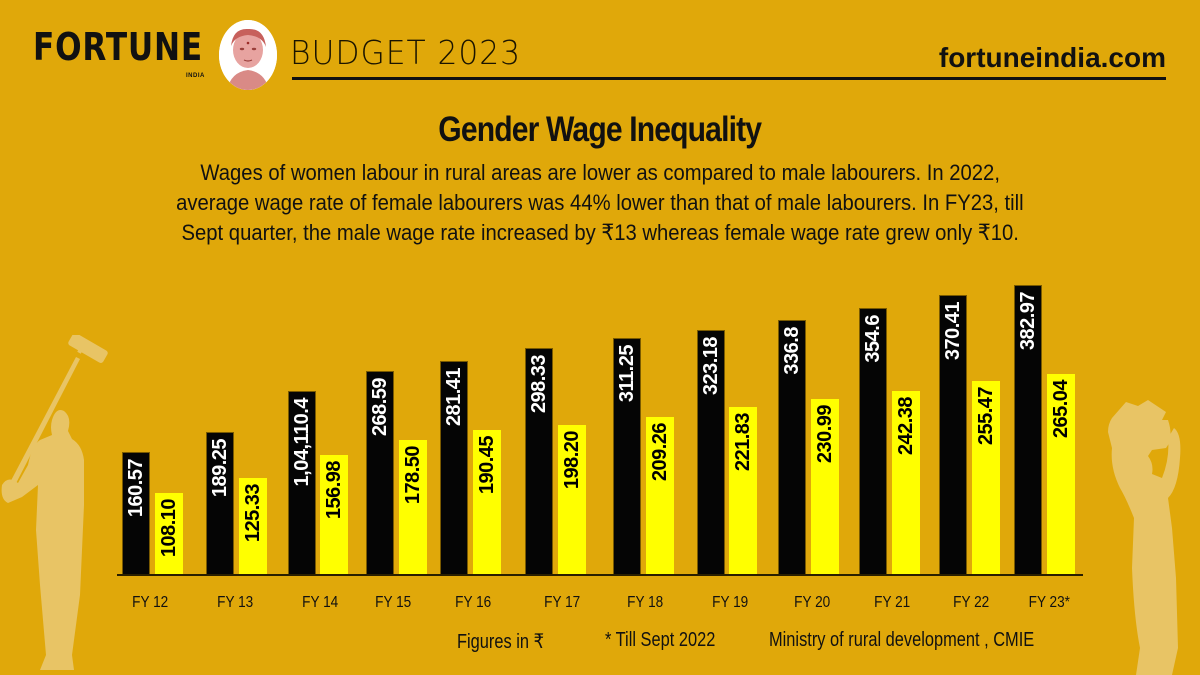 The height and width of the screenshot is (675, 1200). What do you see at coordinates (150, 602) in the screenshot?
I see `x-tick-label: FY 12` at bounding box center [150, 602].